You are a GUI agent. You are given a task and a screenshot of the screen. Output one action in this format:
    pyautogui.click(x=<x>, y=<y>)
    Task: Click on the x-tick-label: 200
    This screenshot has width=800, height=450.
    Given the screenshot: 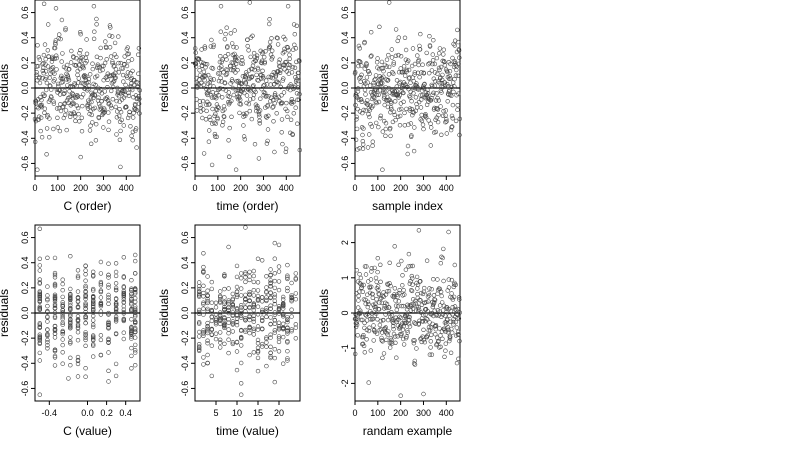 What is the action you would take?
    pyautogui.click(x=240, y=188)
    